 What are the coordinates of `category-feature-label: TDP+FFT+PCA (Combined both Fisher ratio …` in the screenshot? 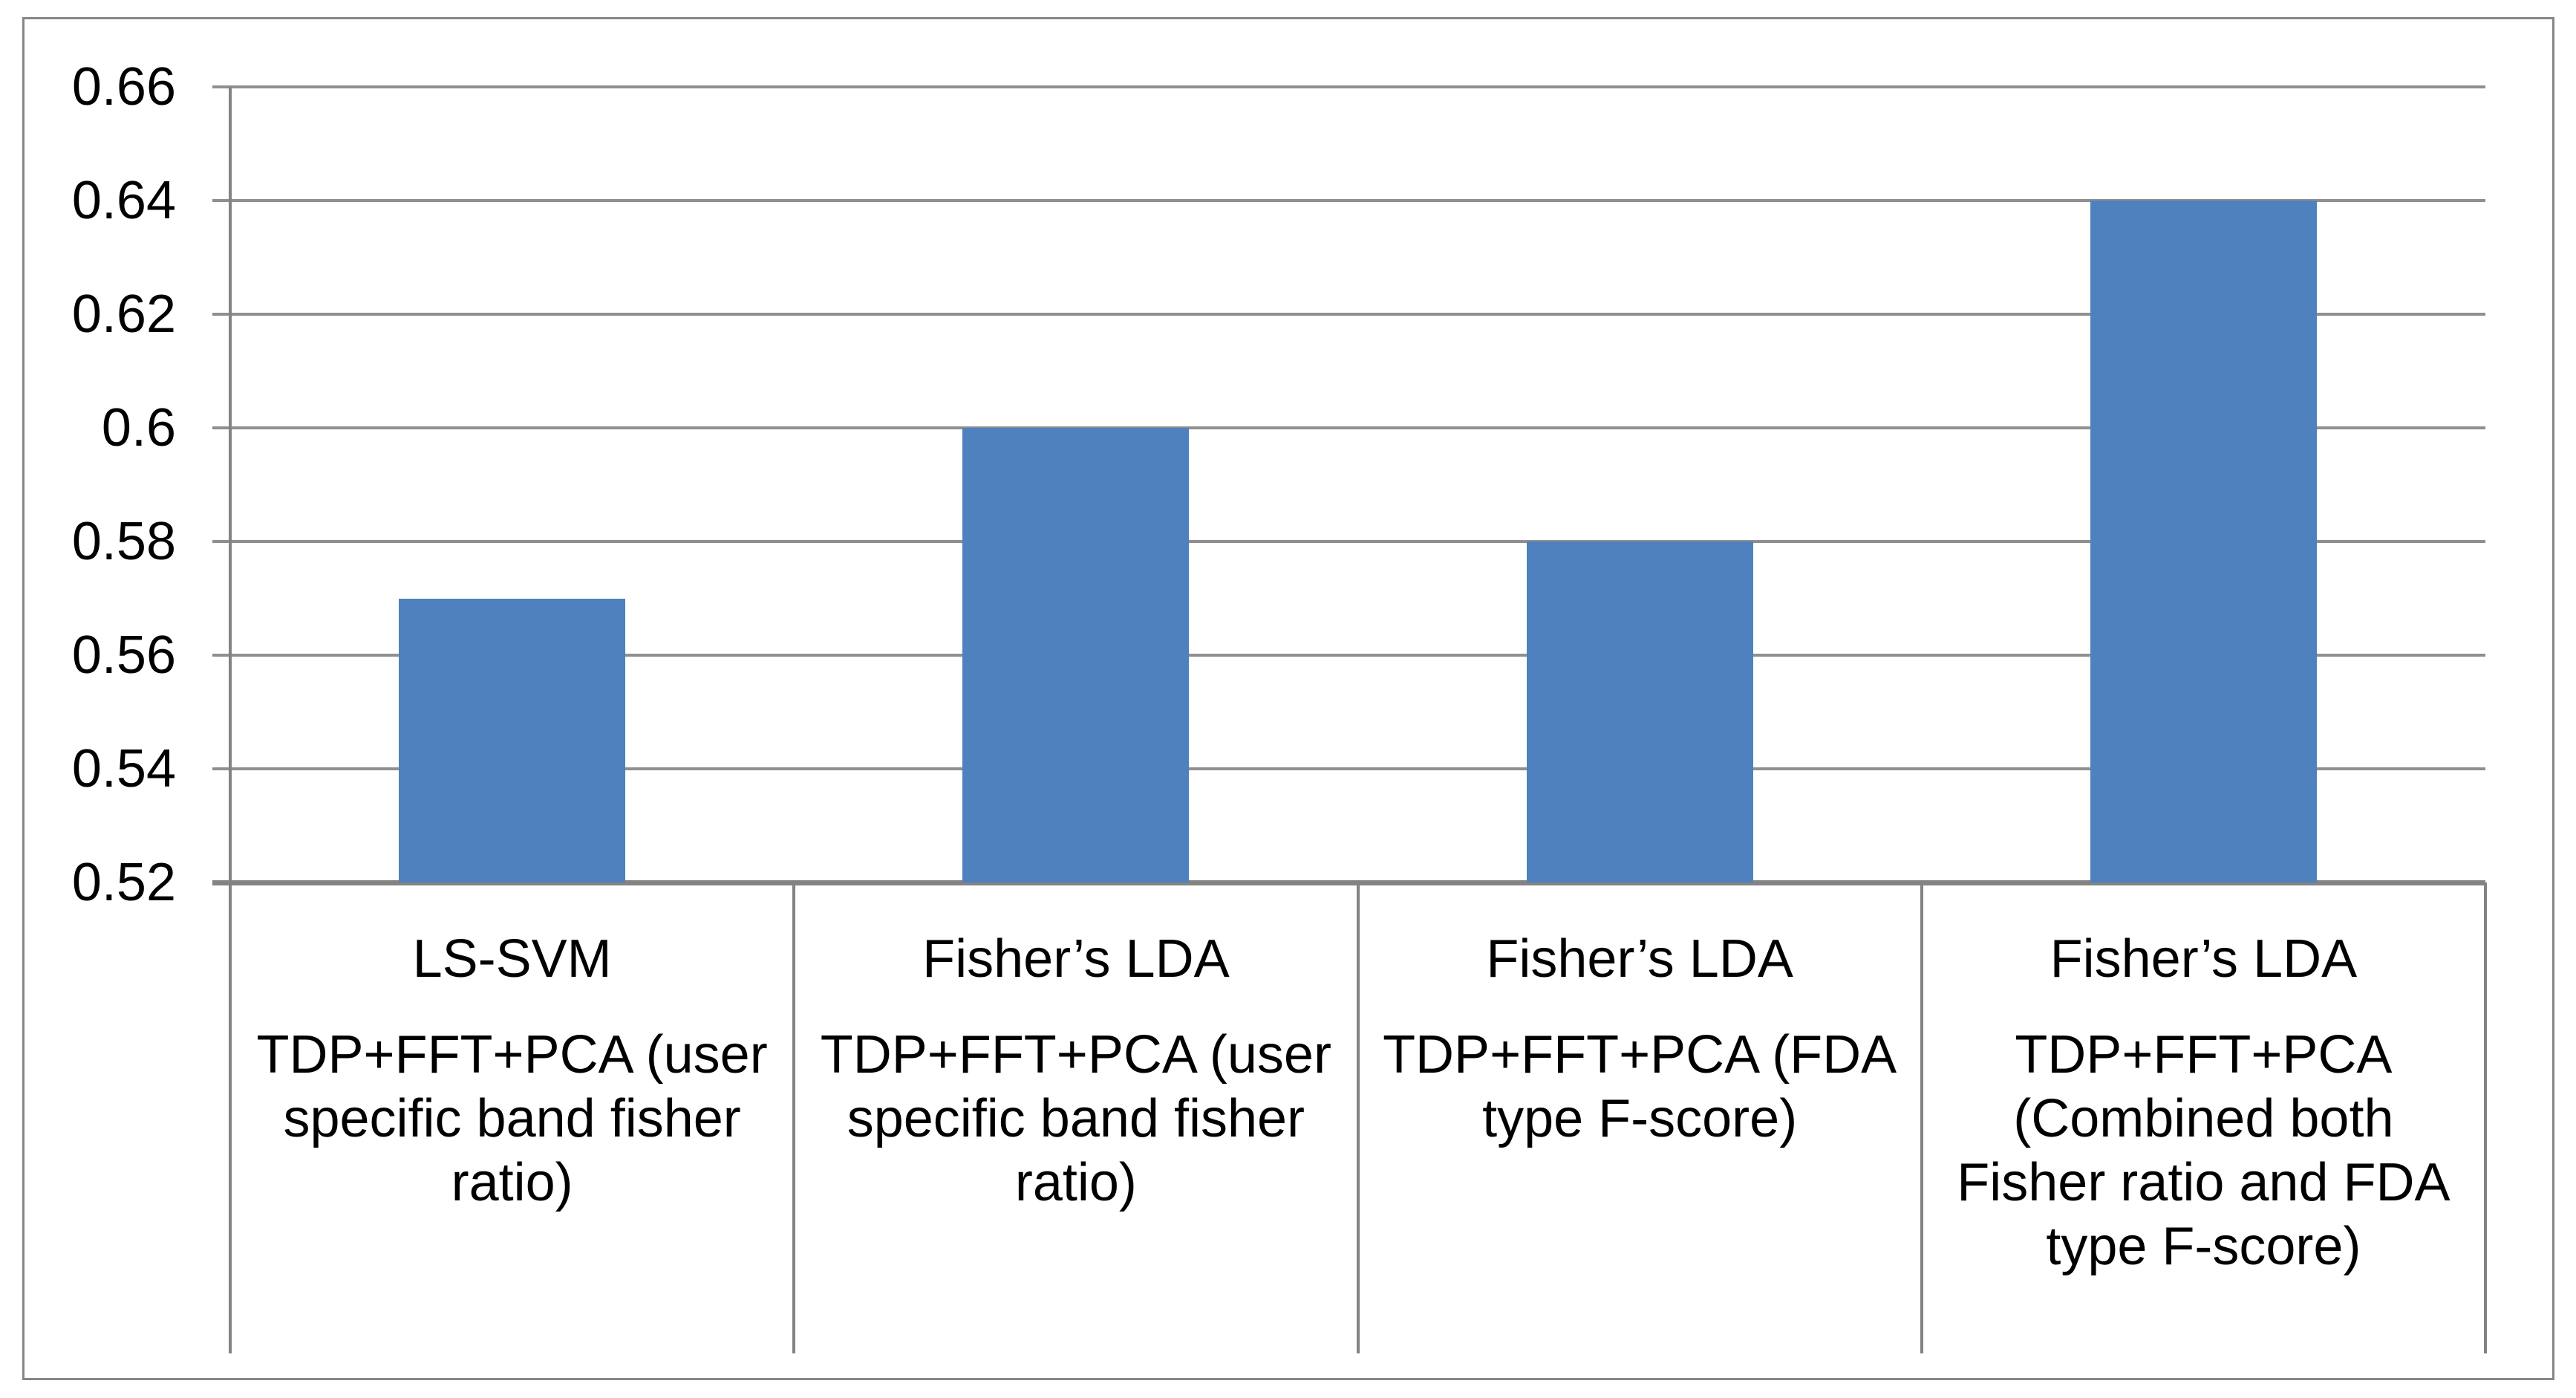 It's located at (2204, 1150).